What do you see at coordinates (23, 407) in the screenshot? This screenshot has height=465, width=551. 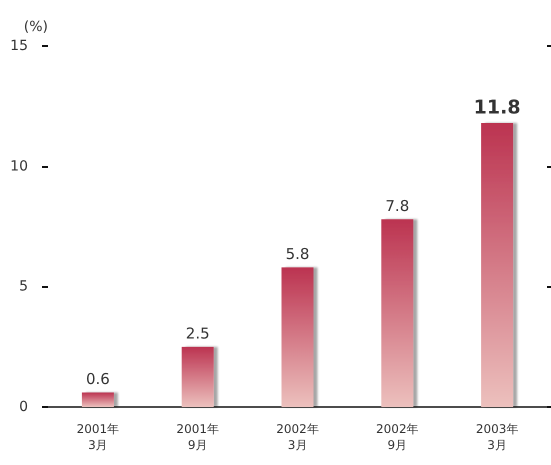 I see `y-tick-label: 0` at bounding box center [23, 407].